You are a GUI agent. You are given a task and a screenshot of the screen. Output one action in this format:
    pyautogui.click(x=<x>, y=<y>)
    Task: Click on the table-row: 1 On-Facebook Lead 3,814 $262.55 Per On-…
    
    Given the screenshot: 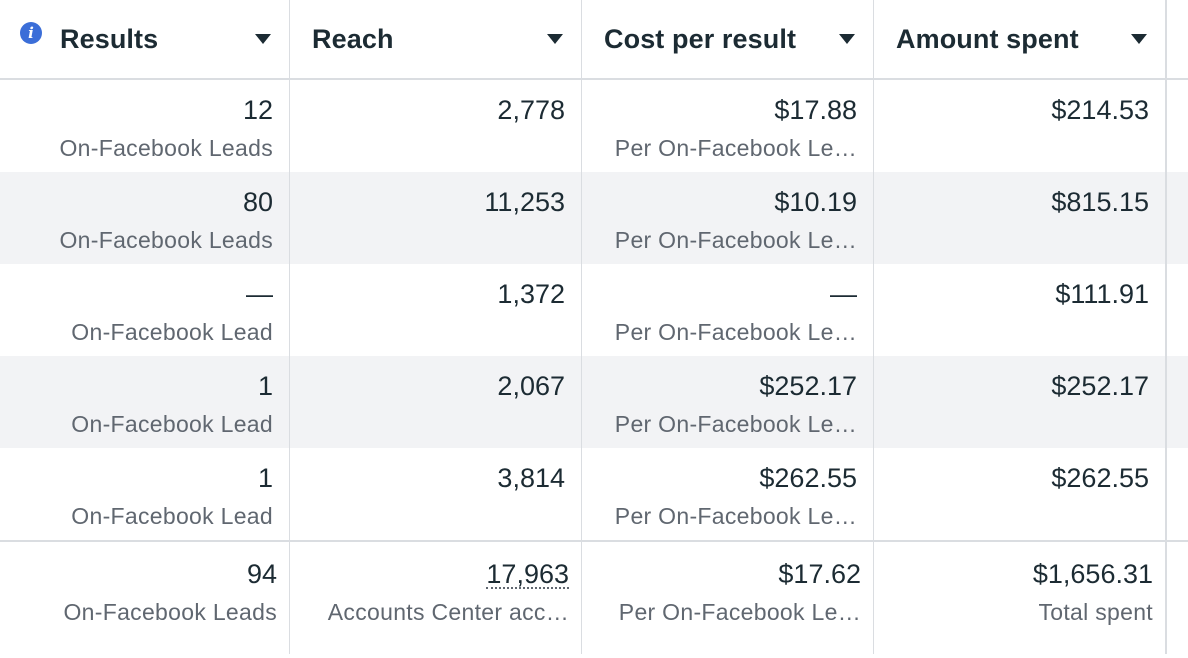 What is the action you would take?
    pyautogui.click(x=594, y=494)
    